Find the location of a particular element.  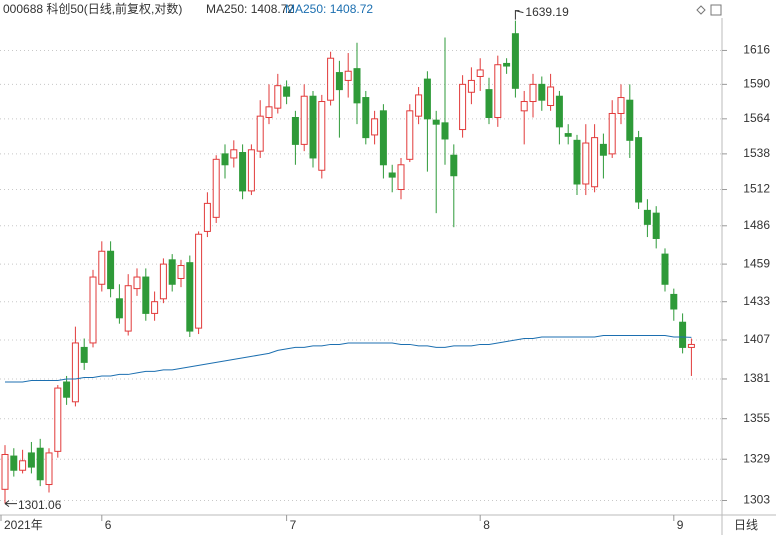

chart-title: 000688 科创50(日线,前复权,对数) is located at coordinates (92, 8).